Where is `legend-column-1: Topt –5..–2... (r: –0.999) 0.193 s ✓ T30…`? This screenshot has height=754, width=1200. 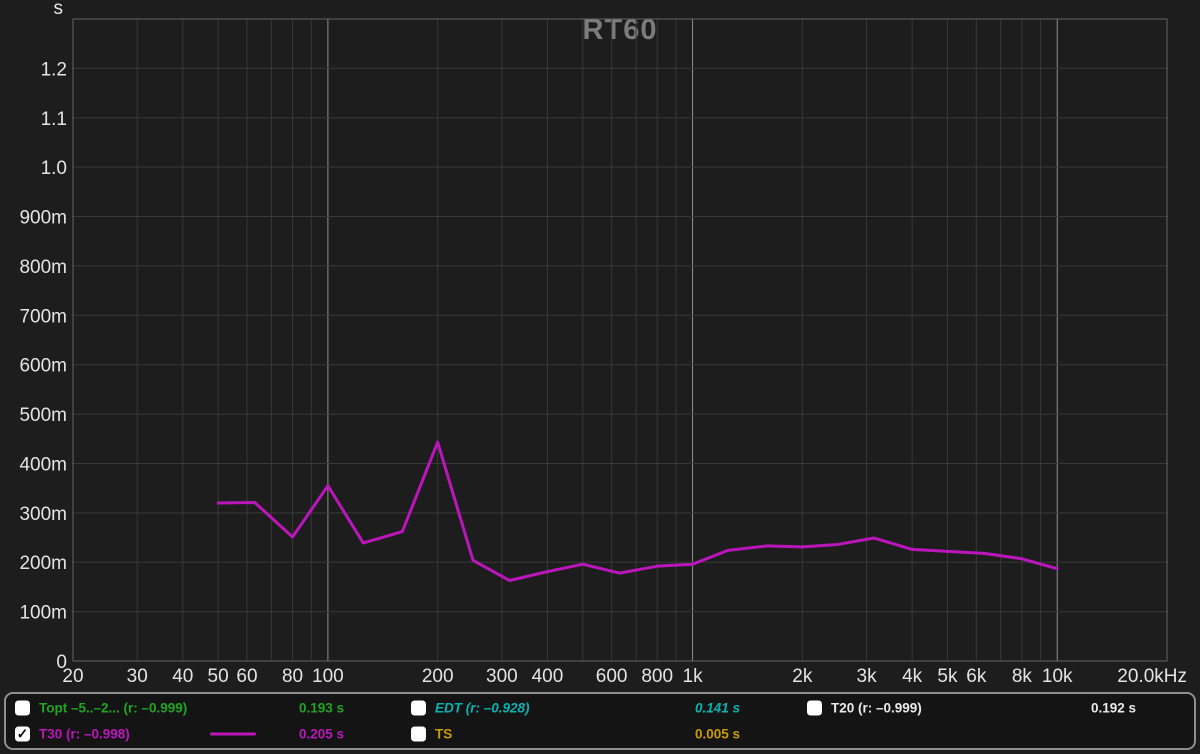 legend-column-1: Topt –5..–2... (r: –0.999) 0.193 s ✓ T30… is located at coordinates (204, 721).